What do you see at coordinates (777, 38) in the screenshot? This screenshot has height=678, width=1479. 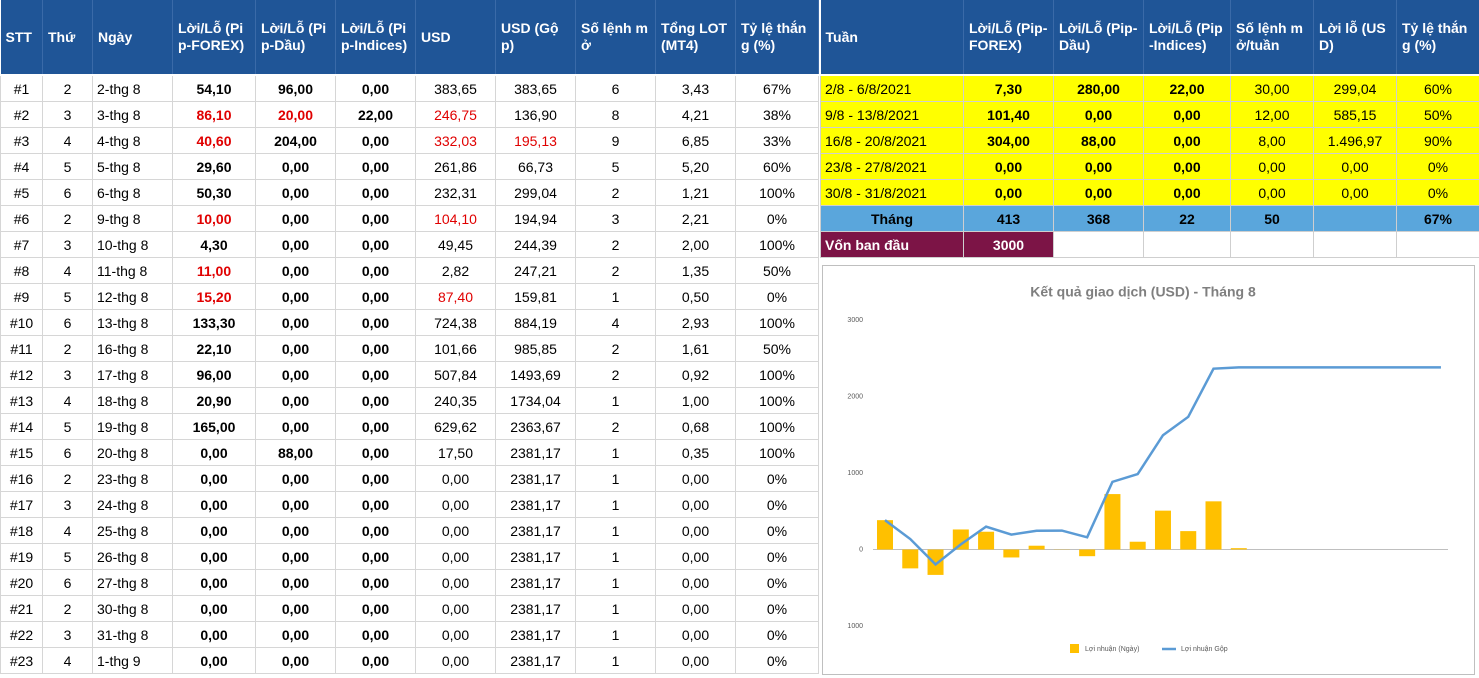 I see `column-header: Tỷ lệ thắng (%)` at bounding box center [777, 38].